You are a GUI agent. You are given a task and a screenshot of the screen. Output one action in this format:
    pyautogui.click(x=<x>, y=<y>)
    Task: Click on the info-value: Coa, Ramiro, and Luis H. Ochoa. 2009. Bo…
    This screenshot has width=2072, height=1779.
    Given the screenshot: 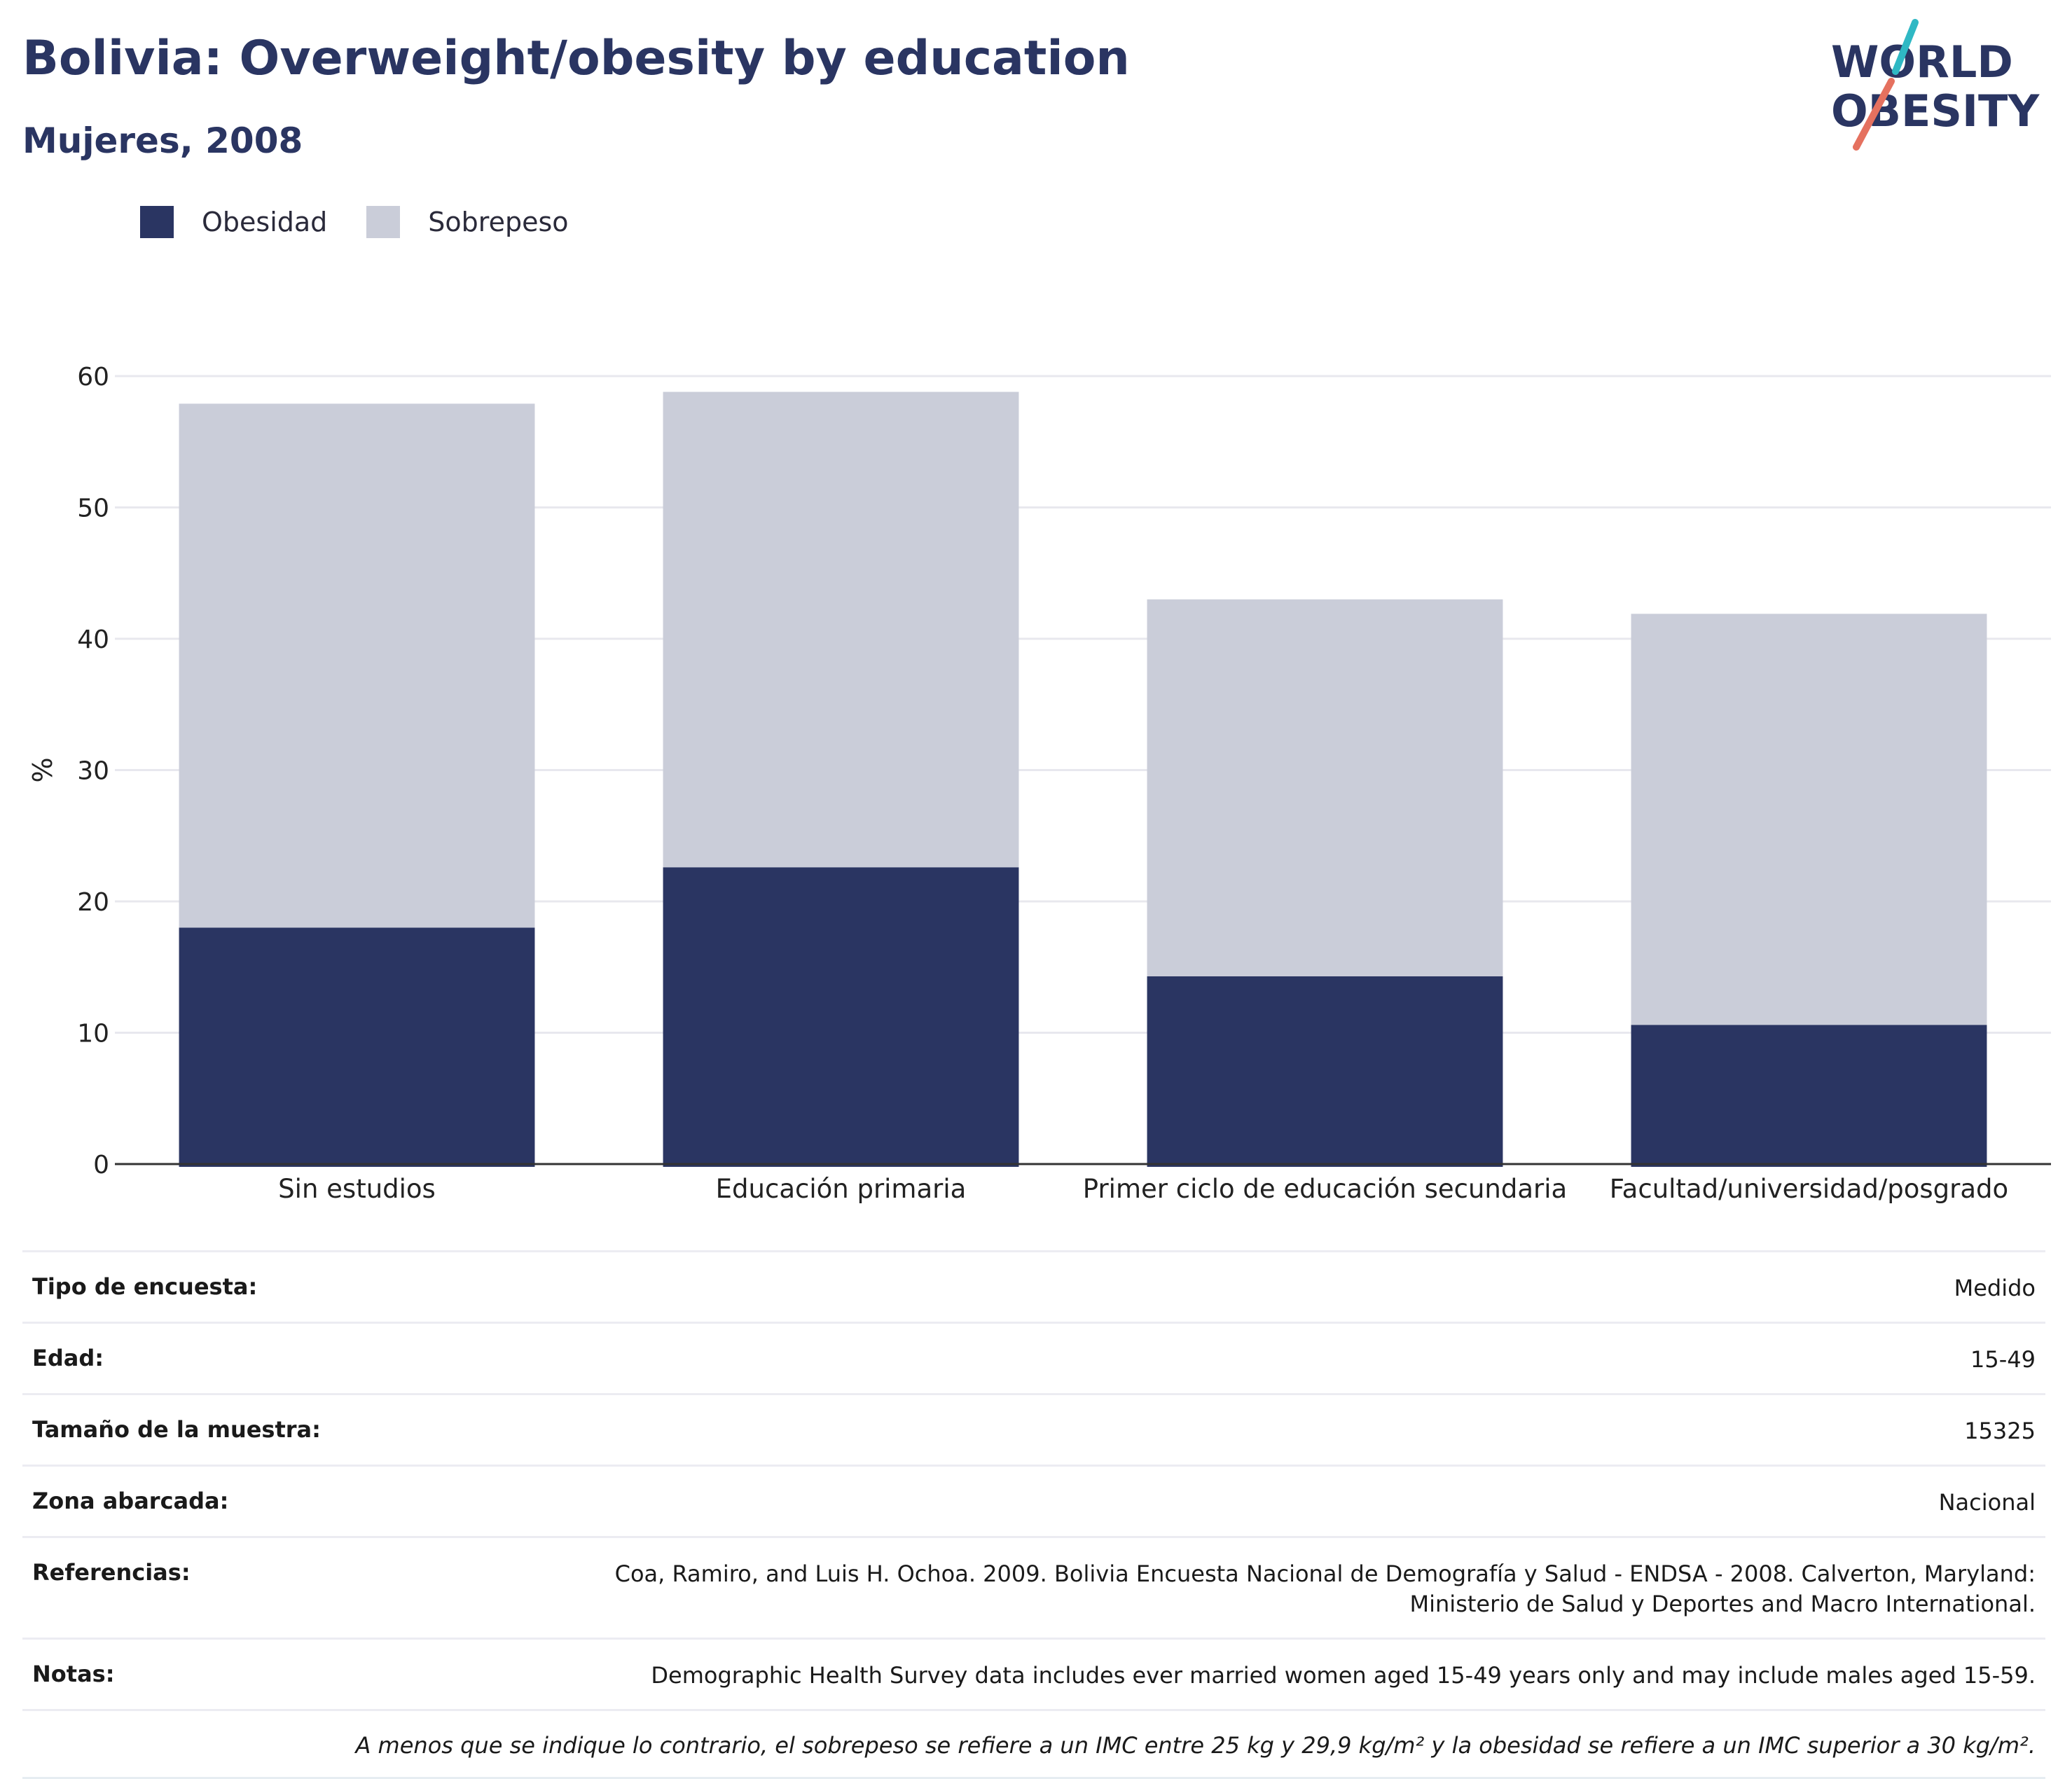 What is the action you would take?
    pyautogui.click(x=1325, y=1589)
    